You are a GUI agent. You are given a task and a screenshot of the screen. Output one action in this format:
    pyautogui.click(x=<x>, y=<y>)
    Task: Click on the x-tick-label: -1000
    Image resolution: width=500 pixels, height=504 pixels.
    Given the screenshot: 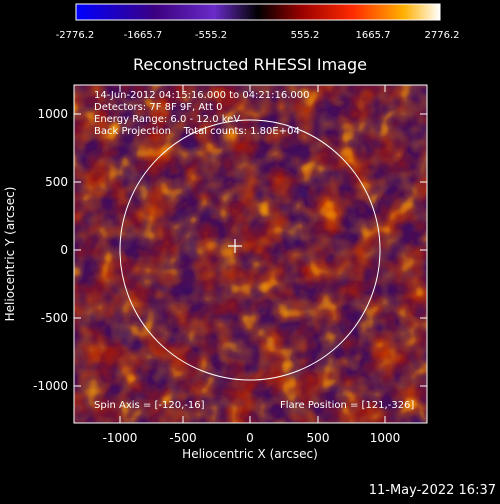 What is the action you would take?
    pyautogui.click(x=120, y=438)
    